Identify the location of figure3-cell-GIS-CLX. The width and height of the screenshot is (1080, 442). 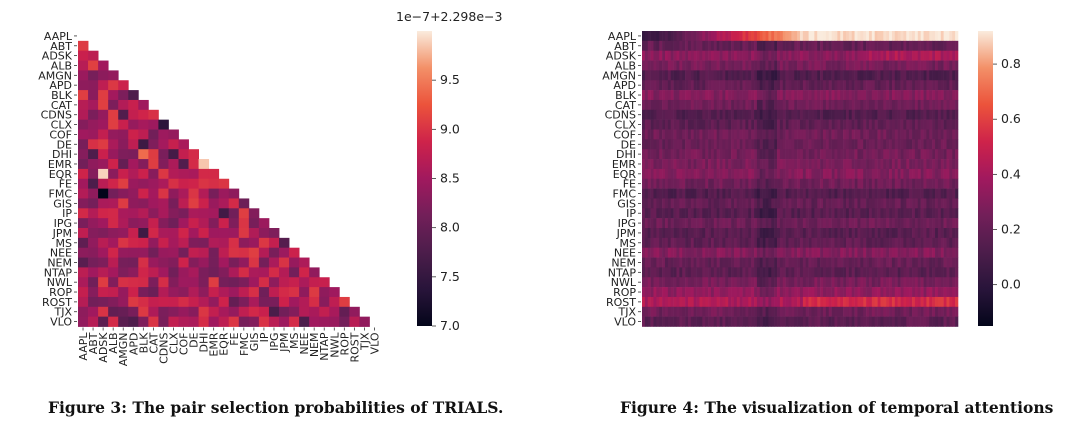
(173, 203).